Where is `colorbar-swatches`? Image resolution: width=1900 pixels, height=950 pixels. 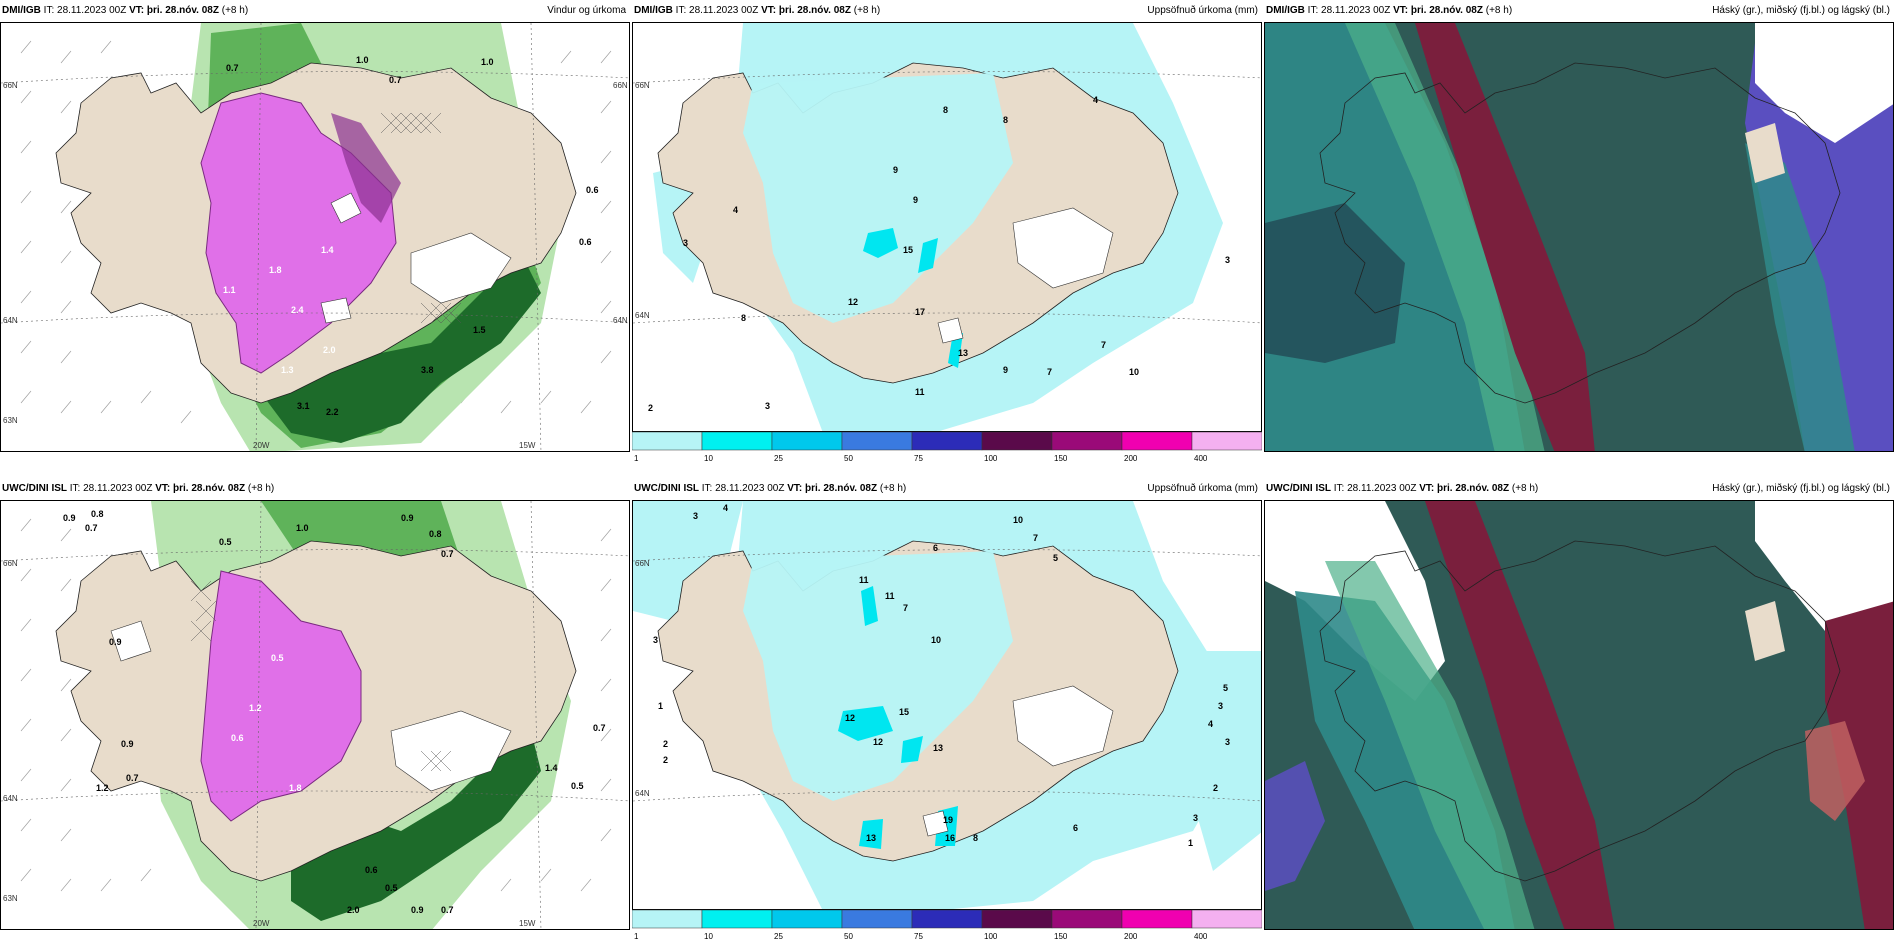 colorbar-swatches is located at coordinates (947, 919).